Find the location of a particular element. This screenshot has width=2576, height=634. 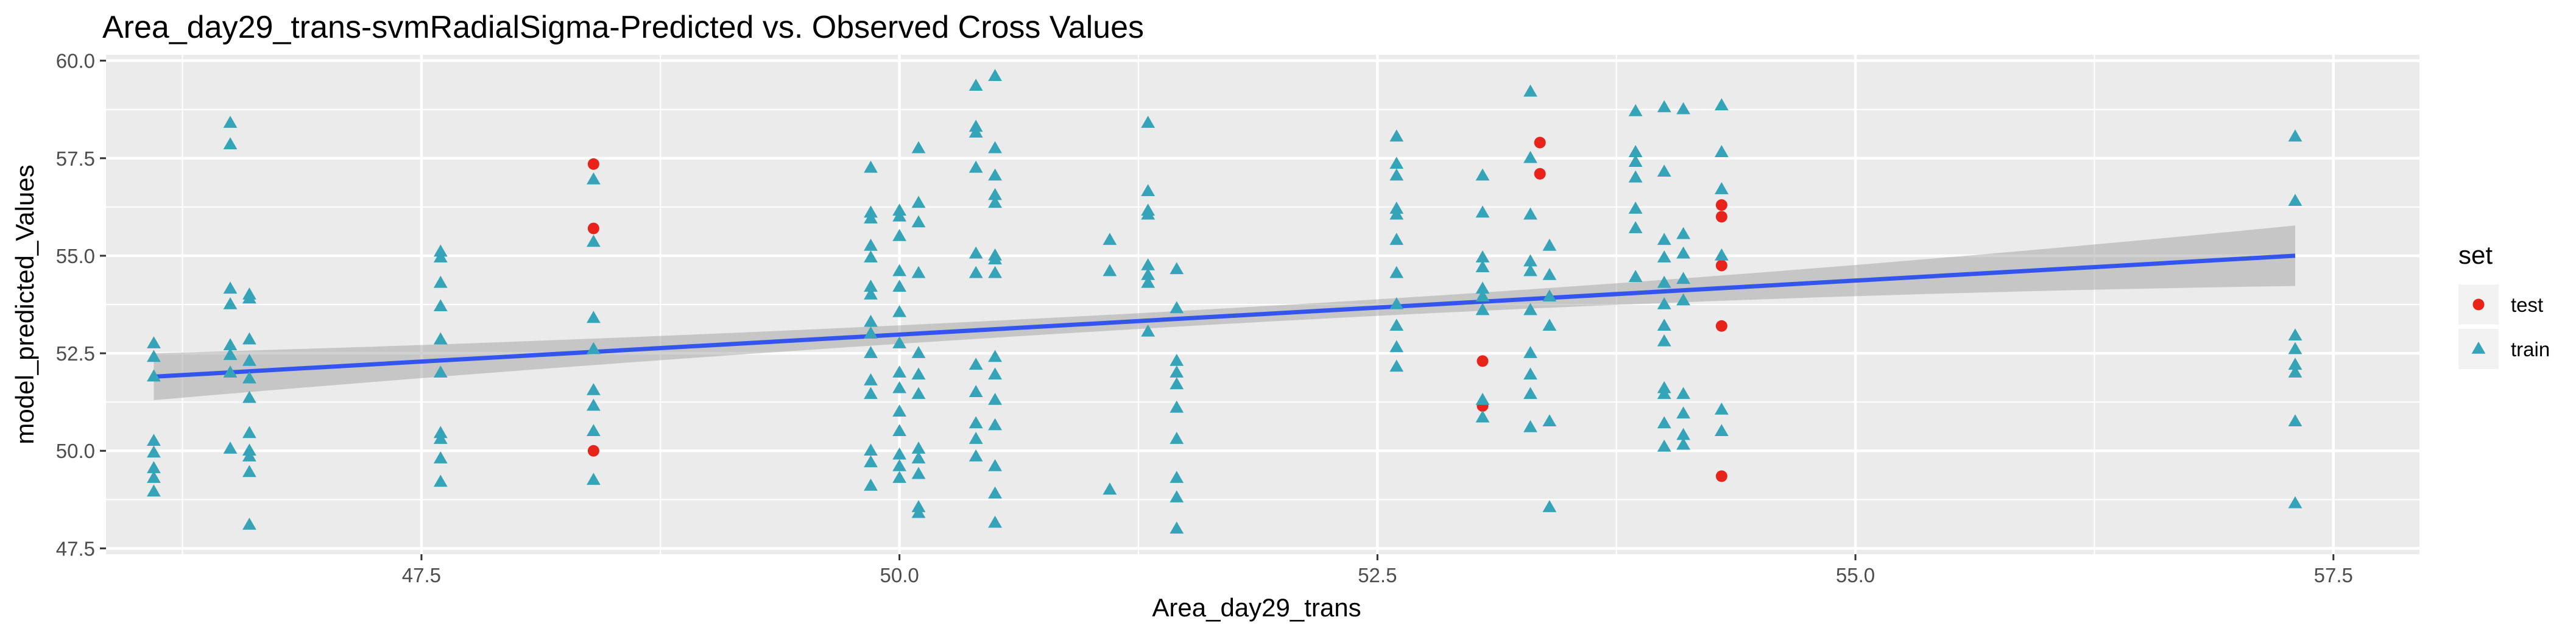

y-tick-label: 57.5 is located at coordinates (75, 158).